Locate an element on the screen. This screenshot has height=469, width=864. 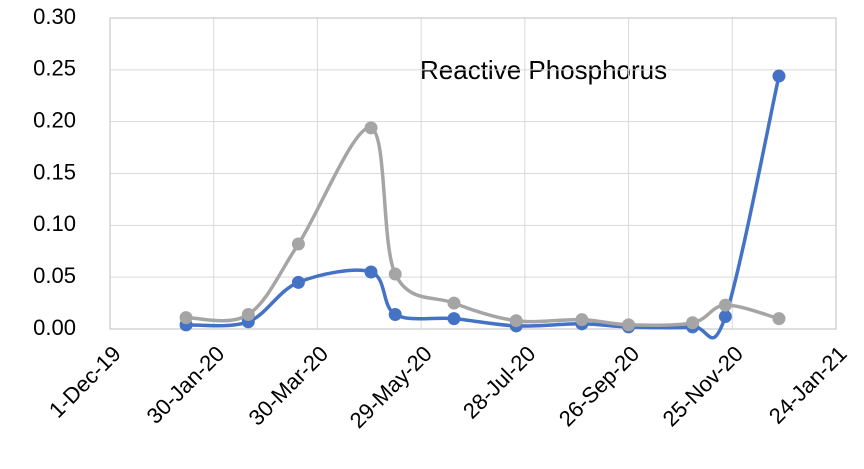
y-tick-label: 0.00 is located at coordinates (54, 327).